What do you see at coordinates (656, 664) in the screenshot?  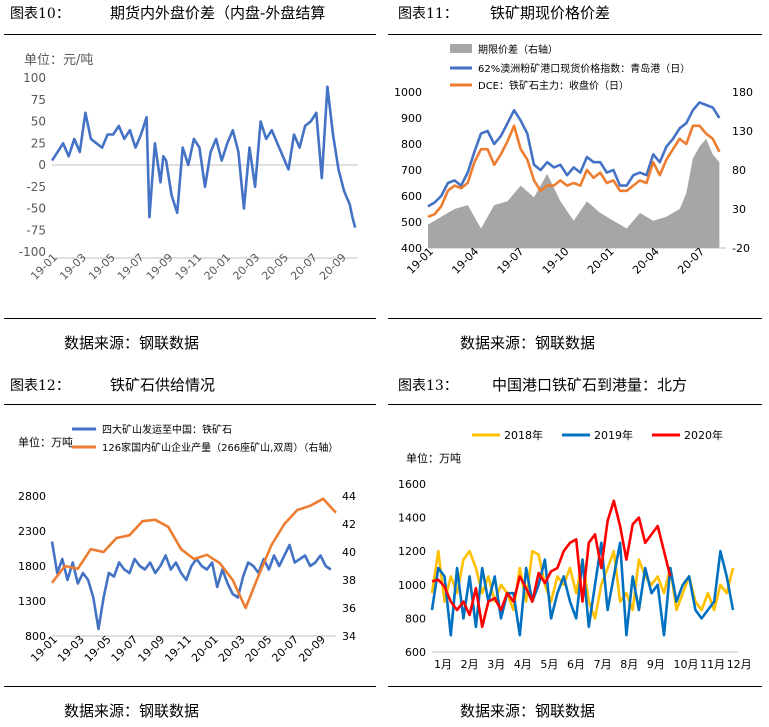 I see `x-tick-label: 9月` at bounding box center [656, 664].